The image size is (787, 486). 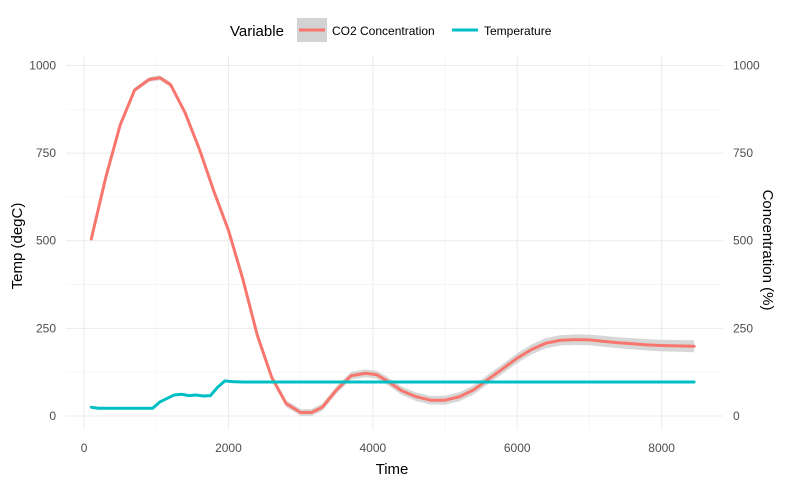 I want to click on y-right-tick-label: 750, so click(x=743, y=153).